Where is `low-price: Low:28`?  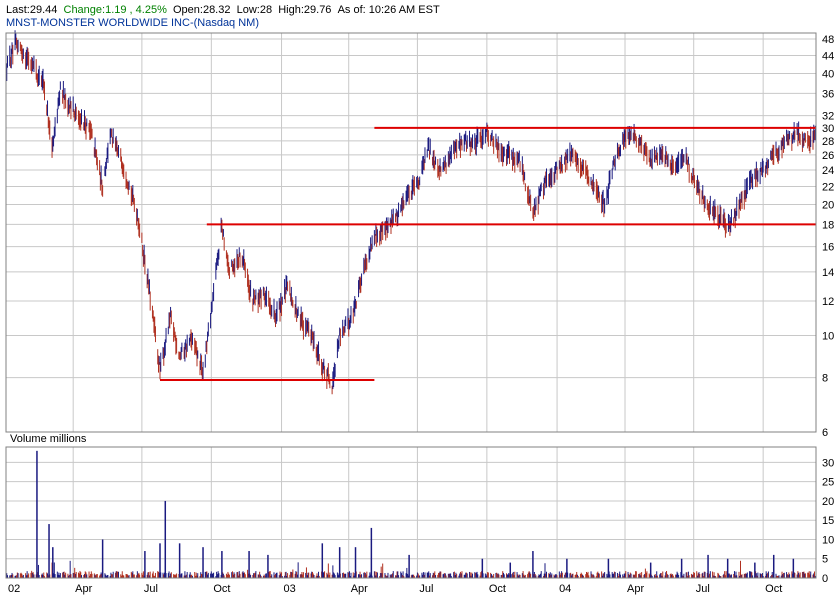 low-price: Low:28 is located at coordinates (254, 10).